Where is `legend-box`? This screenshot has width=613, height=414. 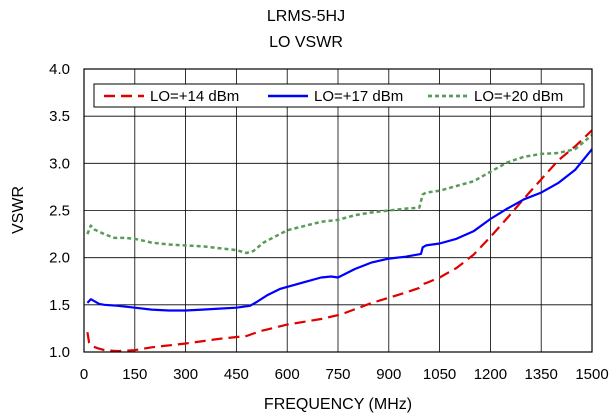
legend-box is located at coordinates (339, 95).